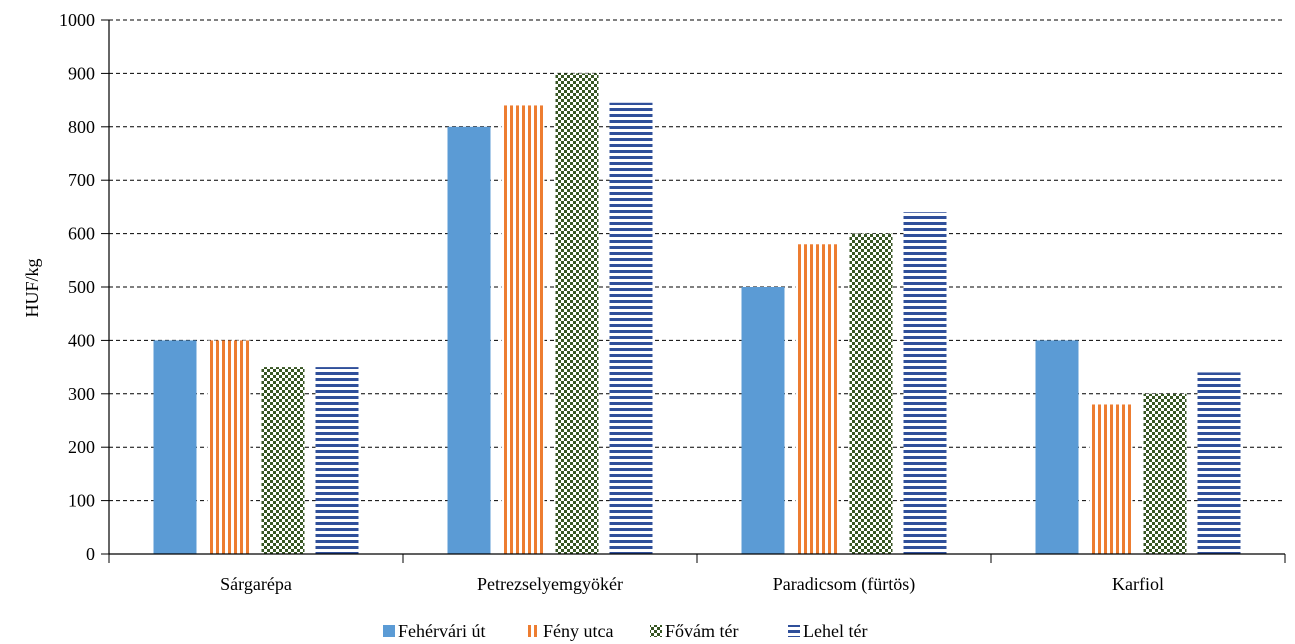 The width and height of the screenshot is (1295, 644). I want to click on y-tick-label: 100, so click(81, 501).